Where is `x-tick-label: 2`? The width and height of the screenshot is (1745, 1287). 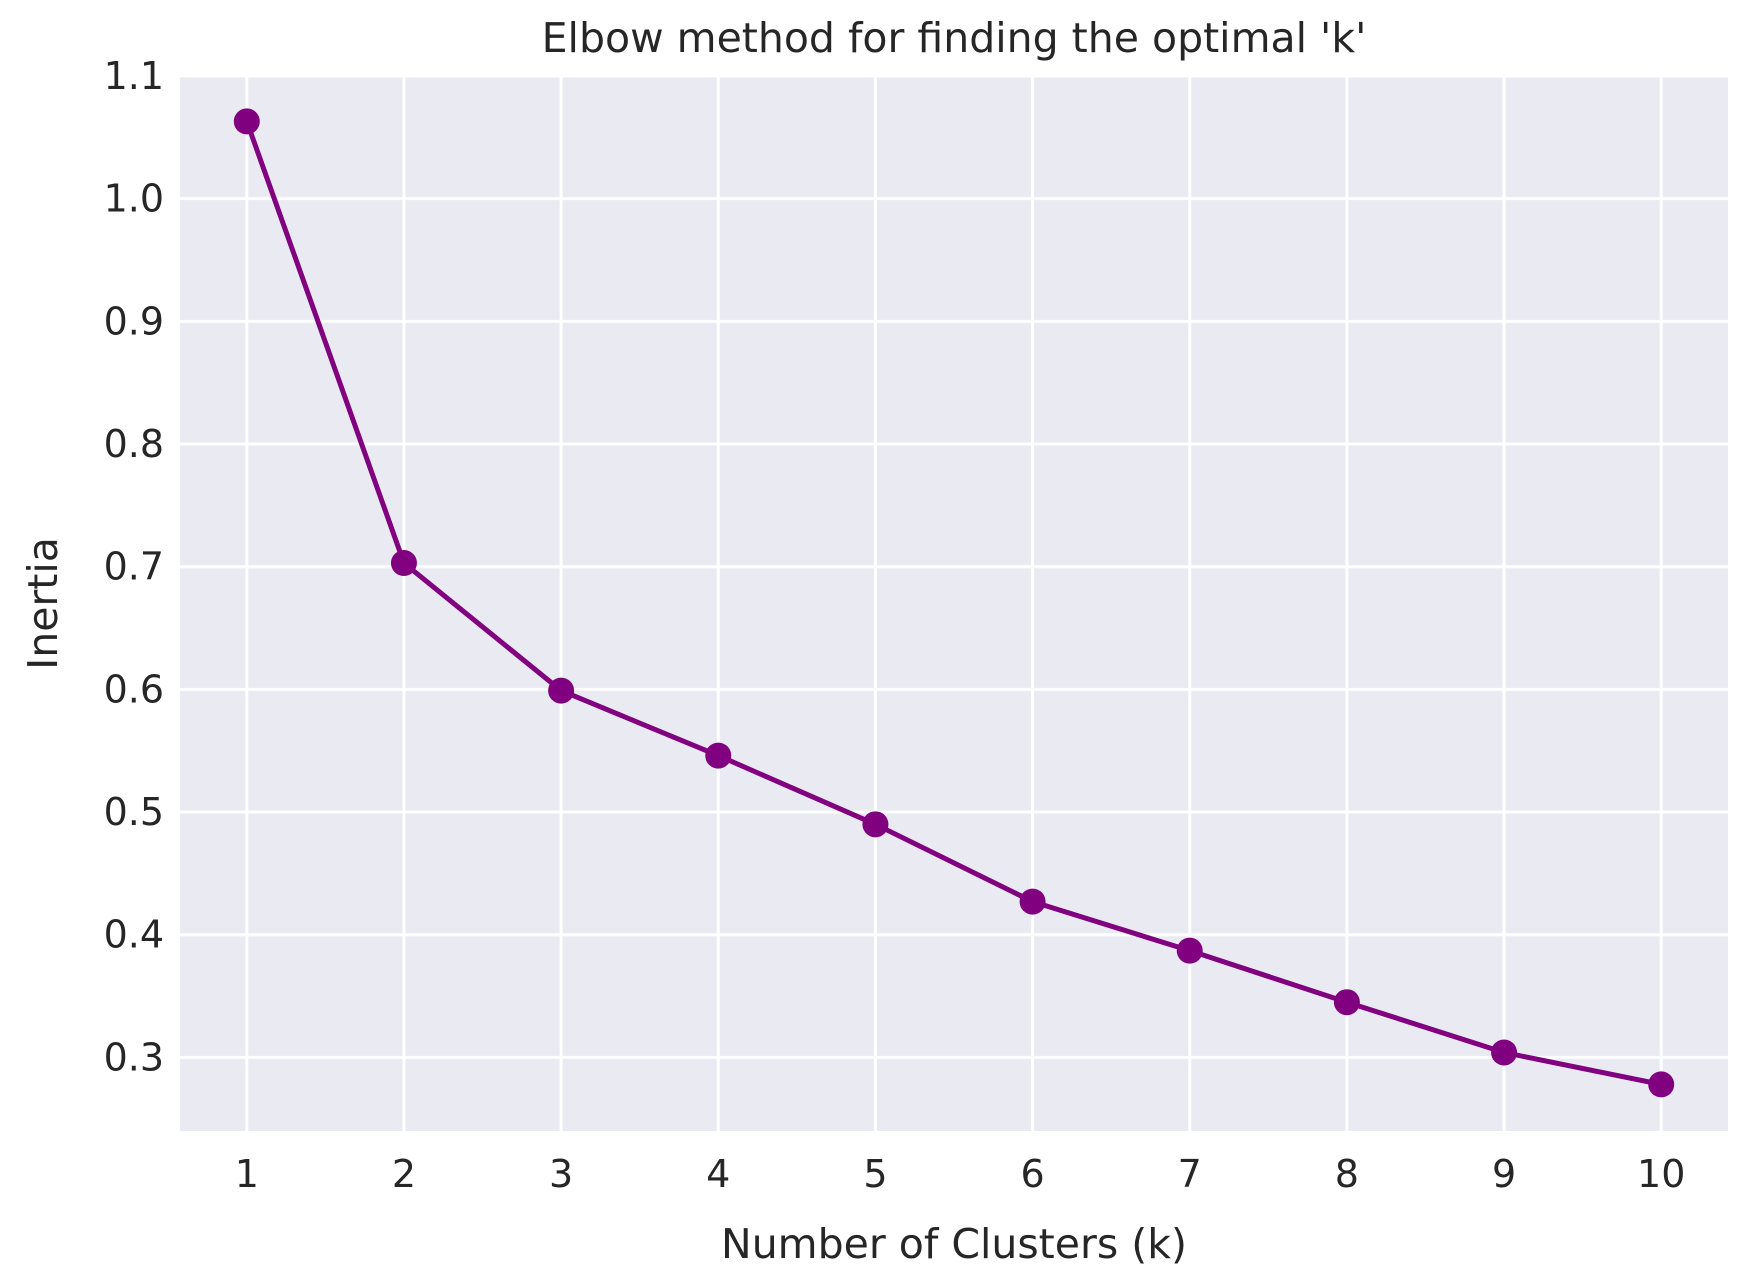 x-tick-label: 2 is located at coordinates (404, 1174).